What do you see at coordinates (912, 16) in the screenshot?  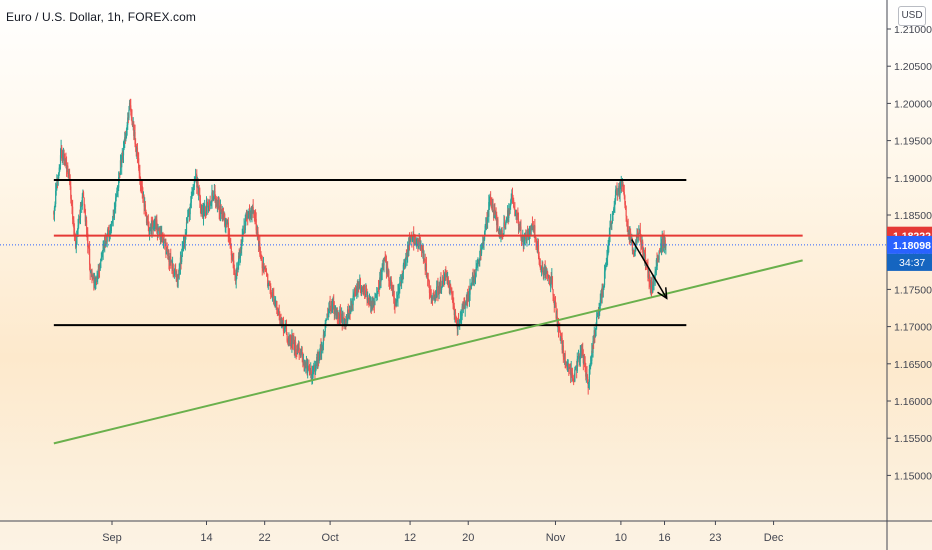 I see `currency-selector: USD` at bounding box center [912, 16].